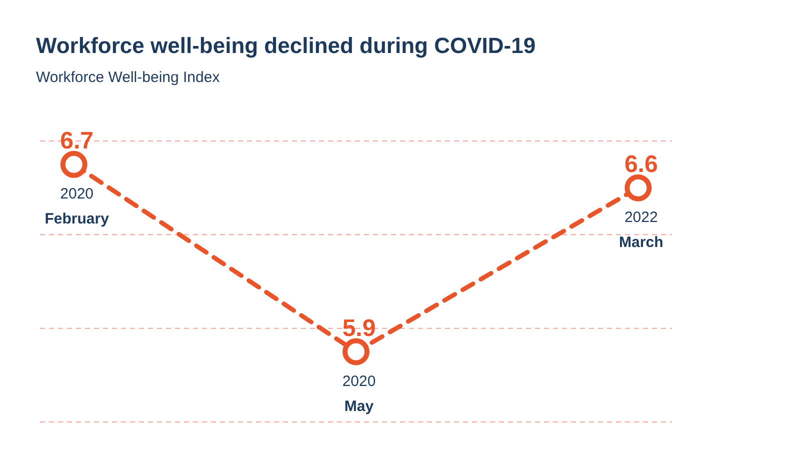  What do you see at coordinates (77, 206) in the screenshot?
I see `x-tick-label: 2020 February` at bounding box center [77, 206].